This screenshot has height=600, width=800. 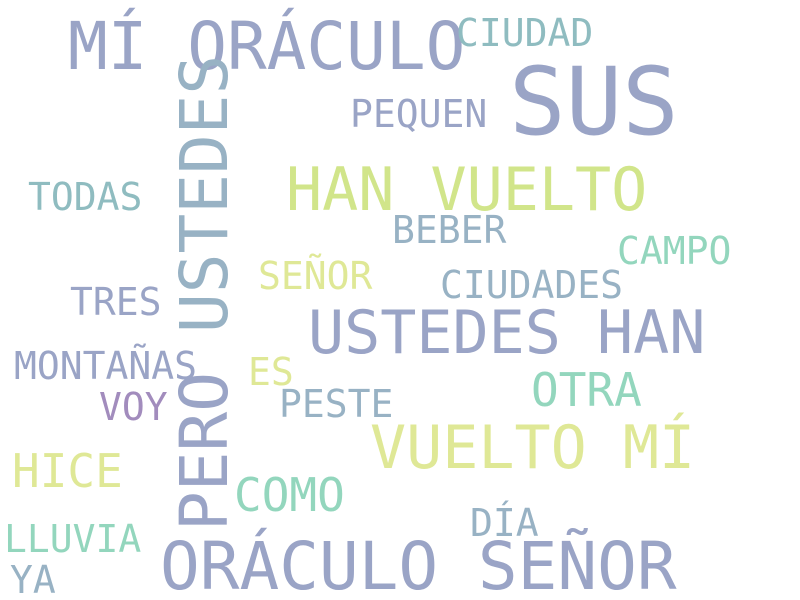 I want to click on word-como: COMO, so click(x=289, y=495).